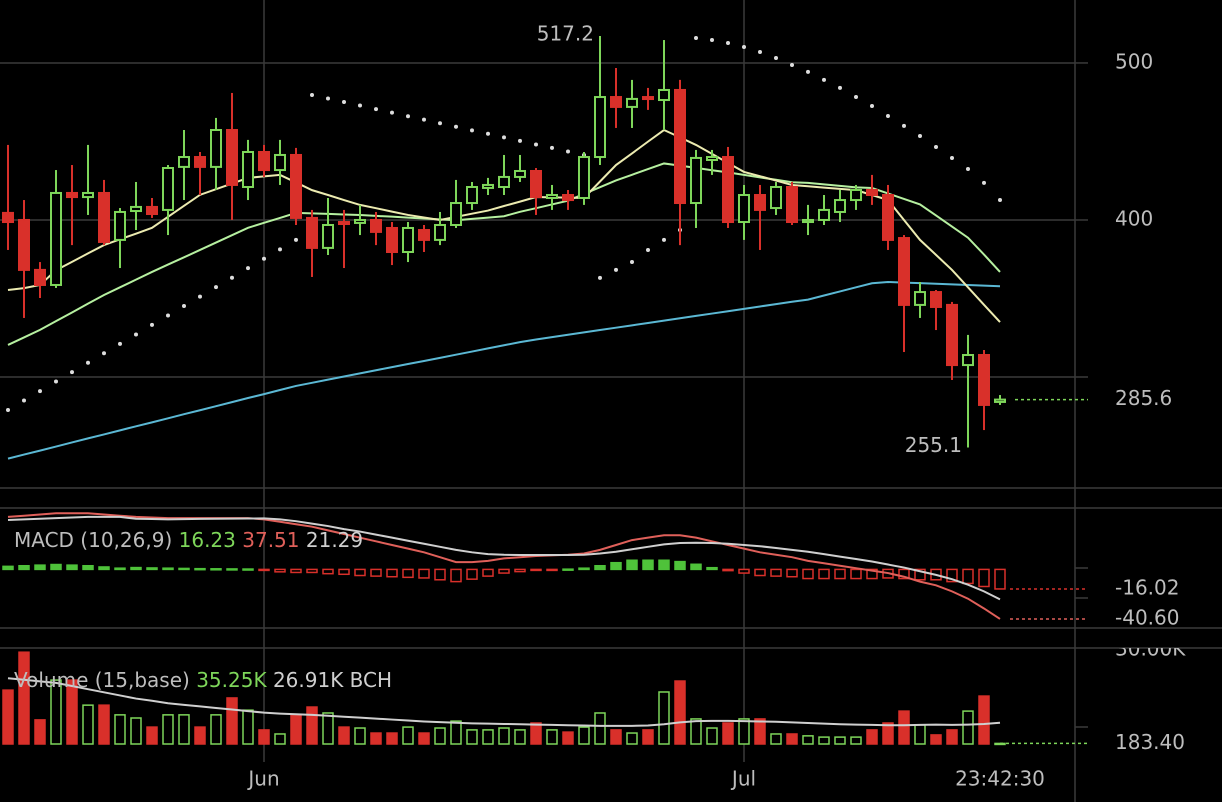  Describe the element at coordinates (203, 680) in the screenshot. I see `volume-legend: Volume (15,base) 35.25K 26.91K BCH` at that location.